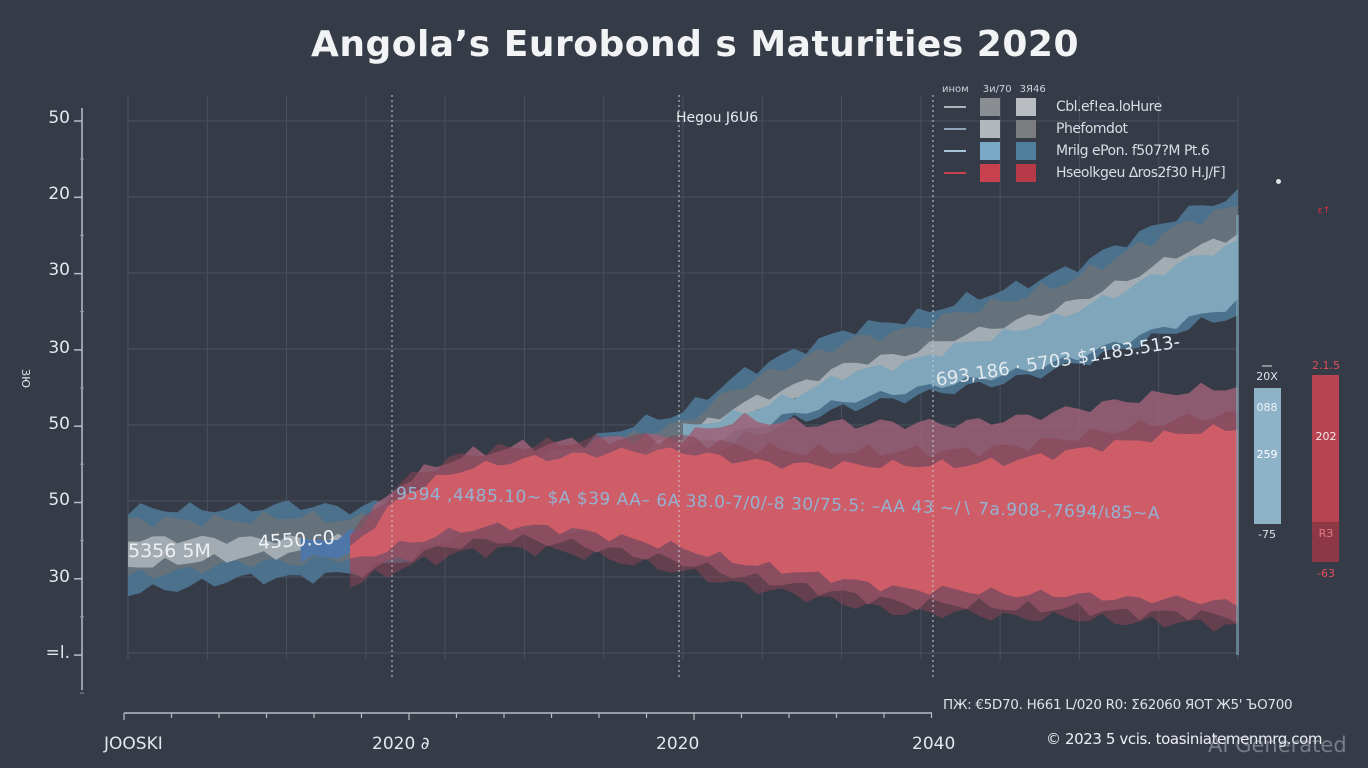 The image size is (1368, 768). What do you see at coordinates (1141, 172) in the screenshot?
I see `legend-label: Hseolkgeu ∆ros2f30 H.J/F]` at bounding box center [1141, 172].